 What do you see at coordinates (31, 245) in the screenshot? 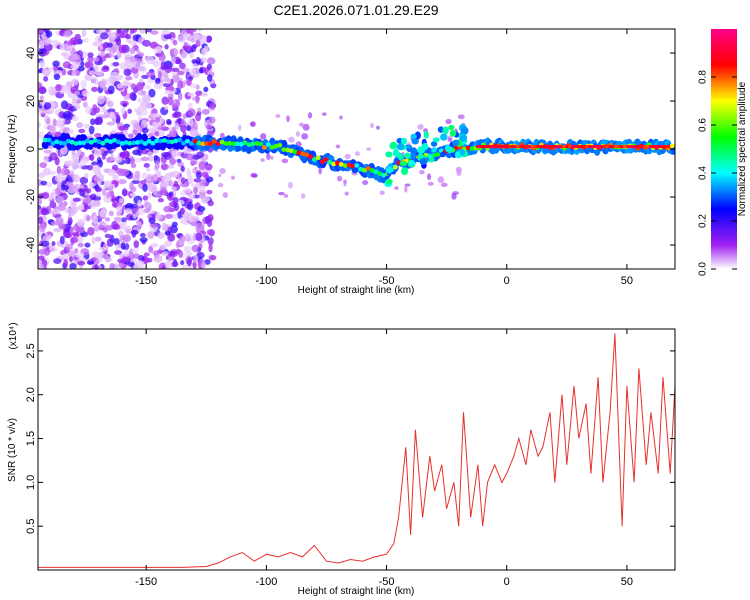
I see `y-tick-label: -40` at bounding box center [31, 245].